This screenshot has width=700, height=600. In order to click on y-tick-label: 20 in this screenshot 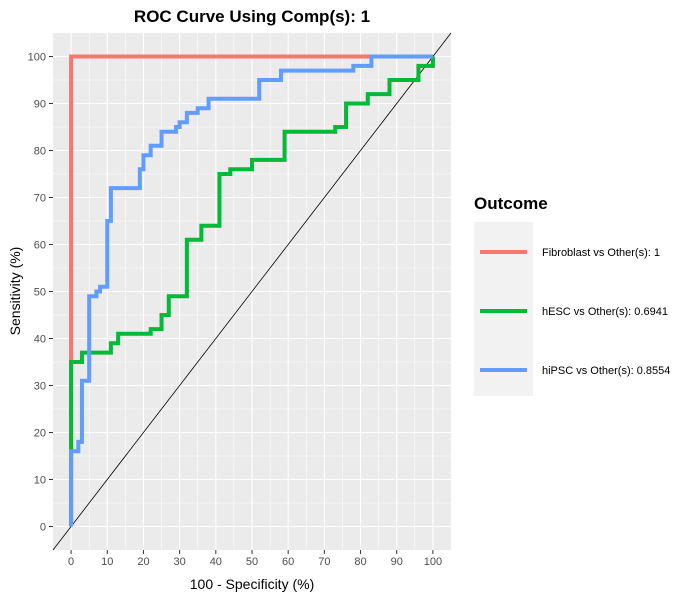, I will do `click(40, 434)`.